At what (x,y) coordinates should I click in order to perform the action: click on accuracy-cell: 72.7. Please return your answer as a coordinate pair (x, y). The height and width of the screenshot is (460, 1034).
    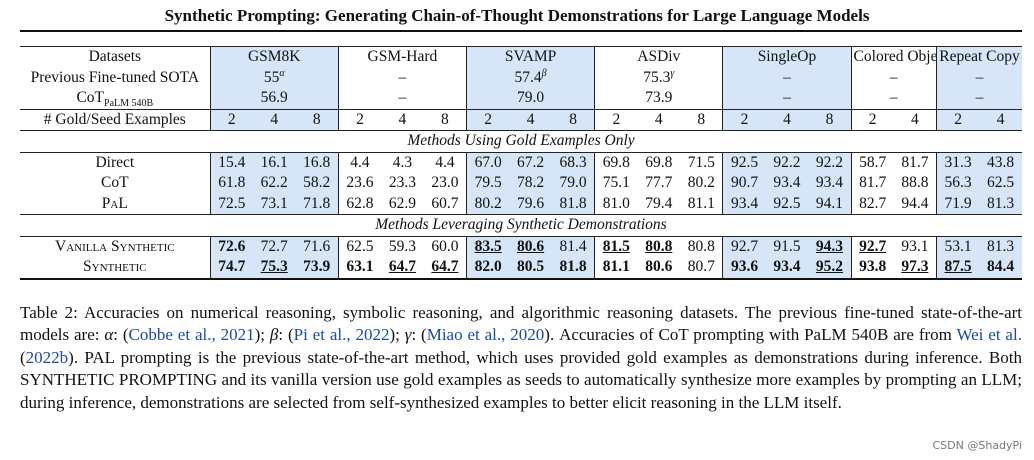
    Looking at the image, I should click on (274, 246).